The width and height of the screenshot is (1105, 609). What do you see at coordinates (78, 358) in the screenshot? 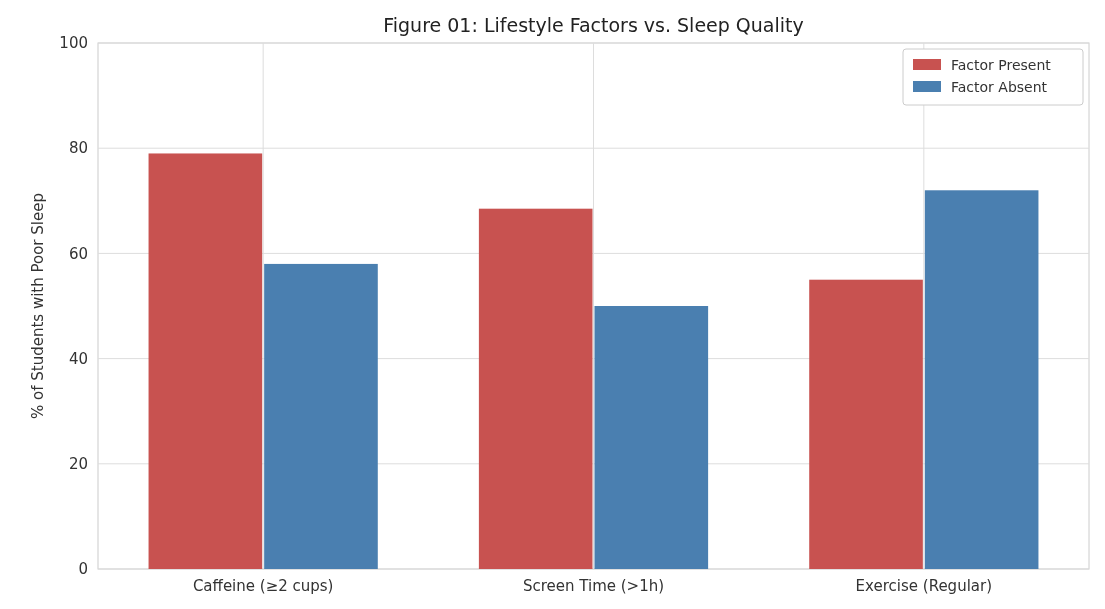
I see `y-tick-label: 40` at bounding box center [78, 358].